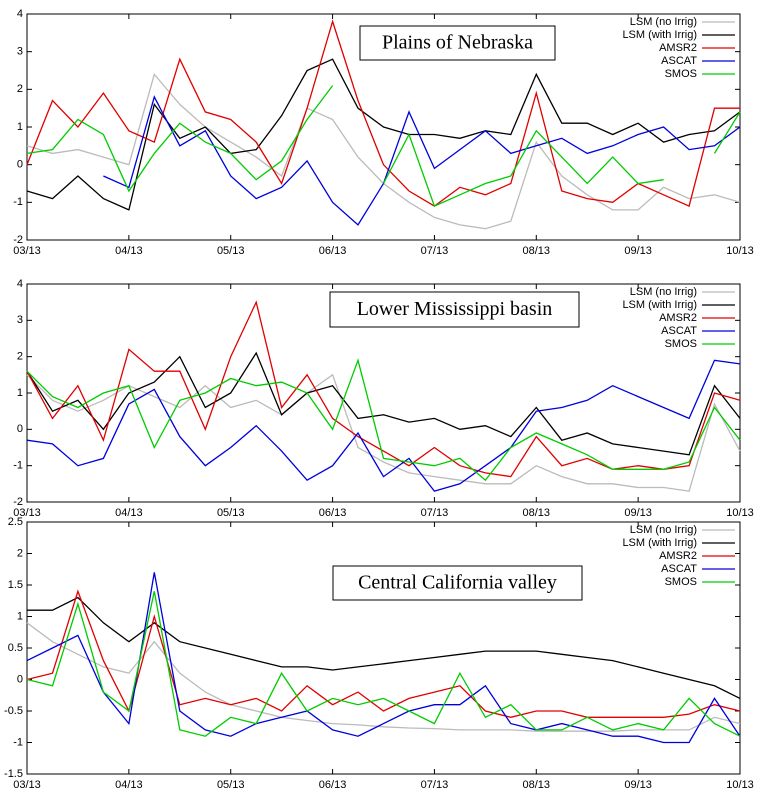  Describe the element at coordinates (13, 774) in the screenshot. I see `y-tick-label: -1.5` at that location.